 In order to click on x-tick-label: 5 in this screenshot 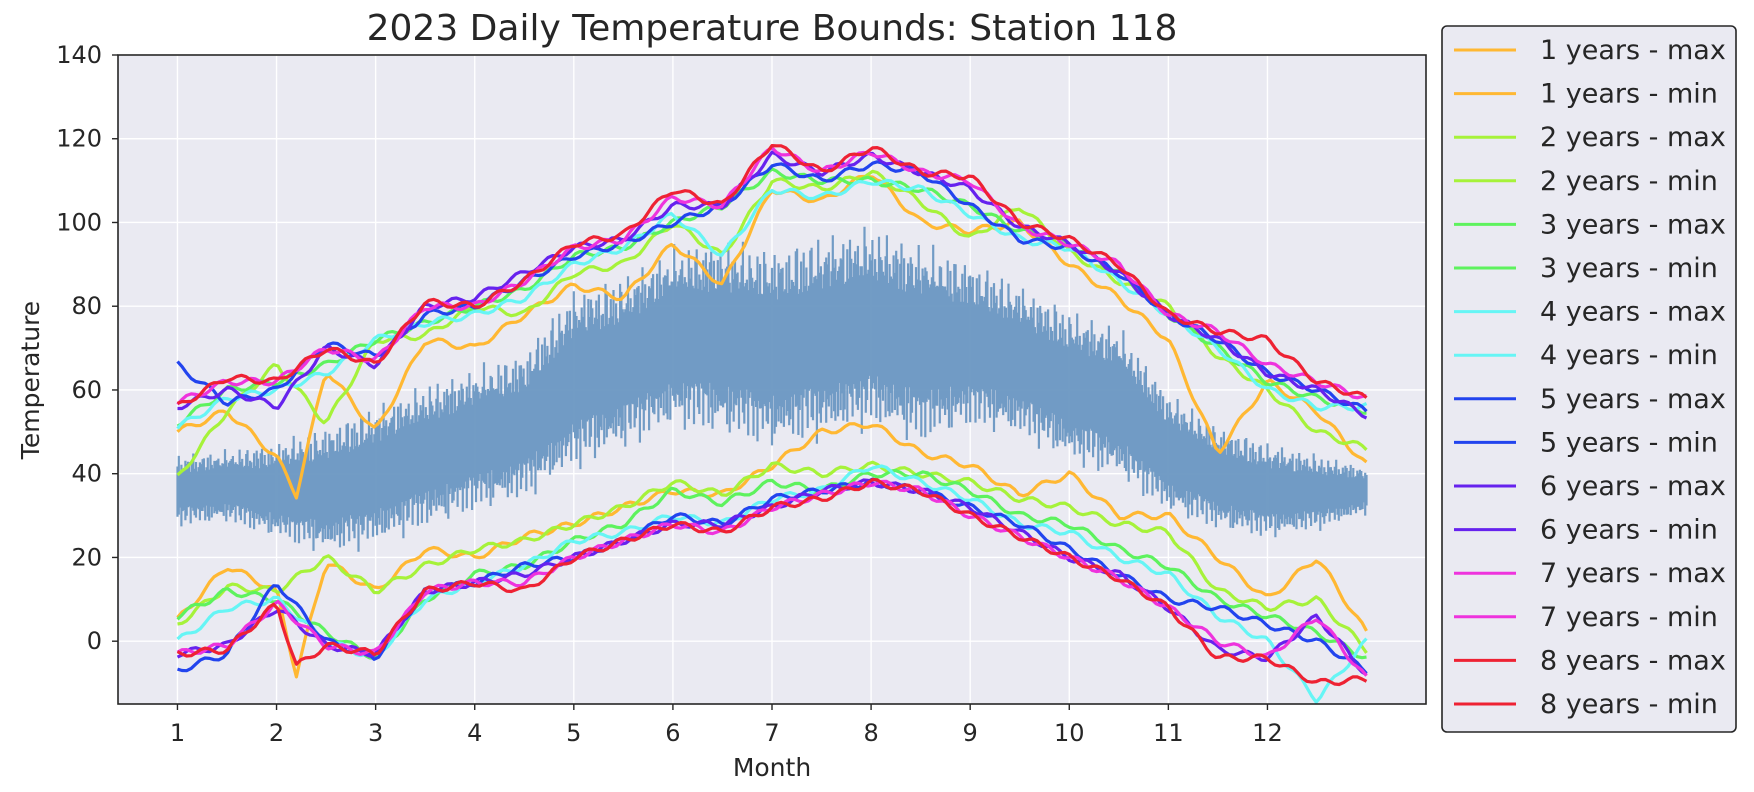, I will do `click(573, 733)`.